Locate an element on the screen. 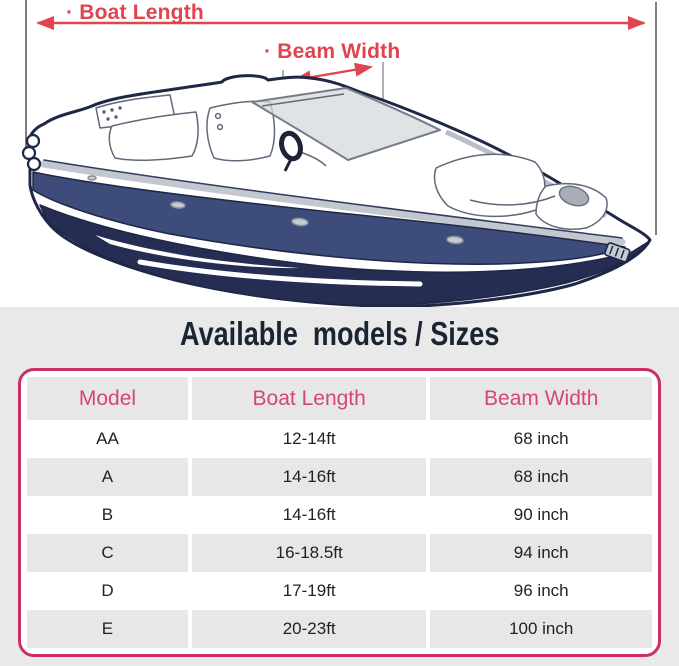 This screenshot has height=666, width=679. table-cell-beam-width: 100 inch is located at coordinates (541, 629).